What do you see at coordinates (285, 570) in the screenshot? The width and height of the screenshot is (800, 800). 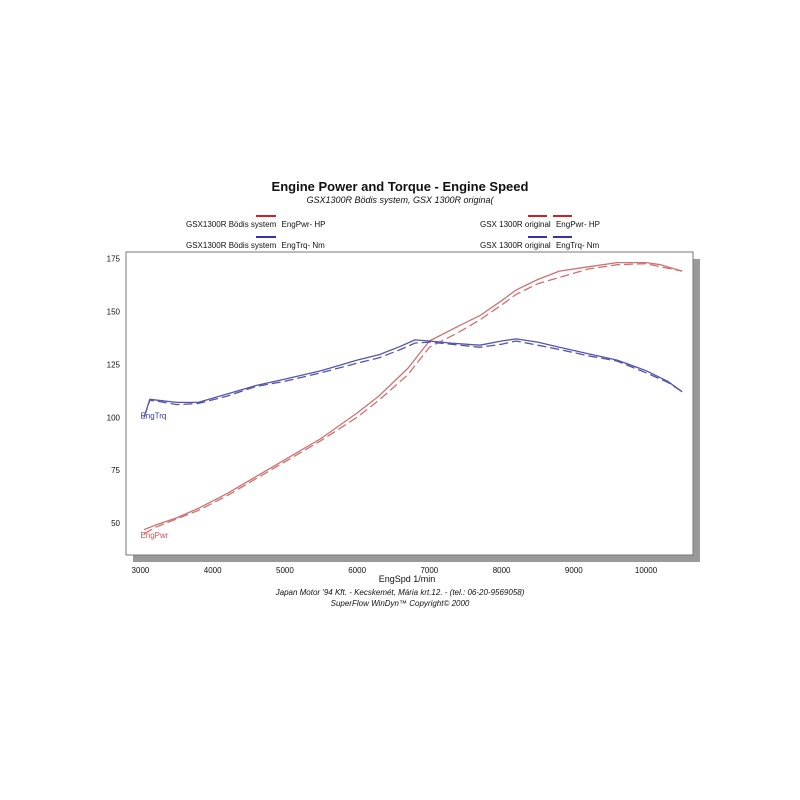 I see `x-tick-label: 5000` at bounding box center [285, 570].